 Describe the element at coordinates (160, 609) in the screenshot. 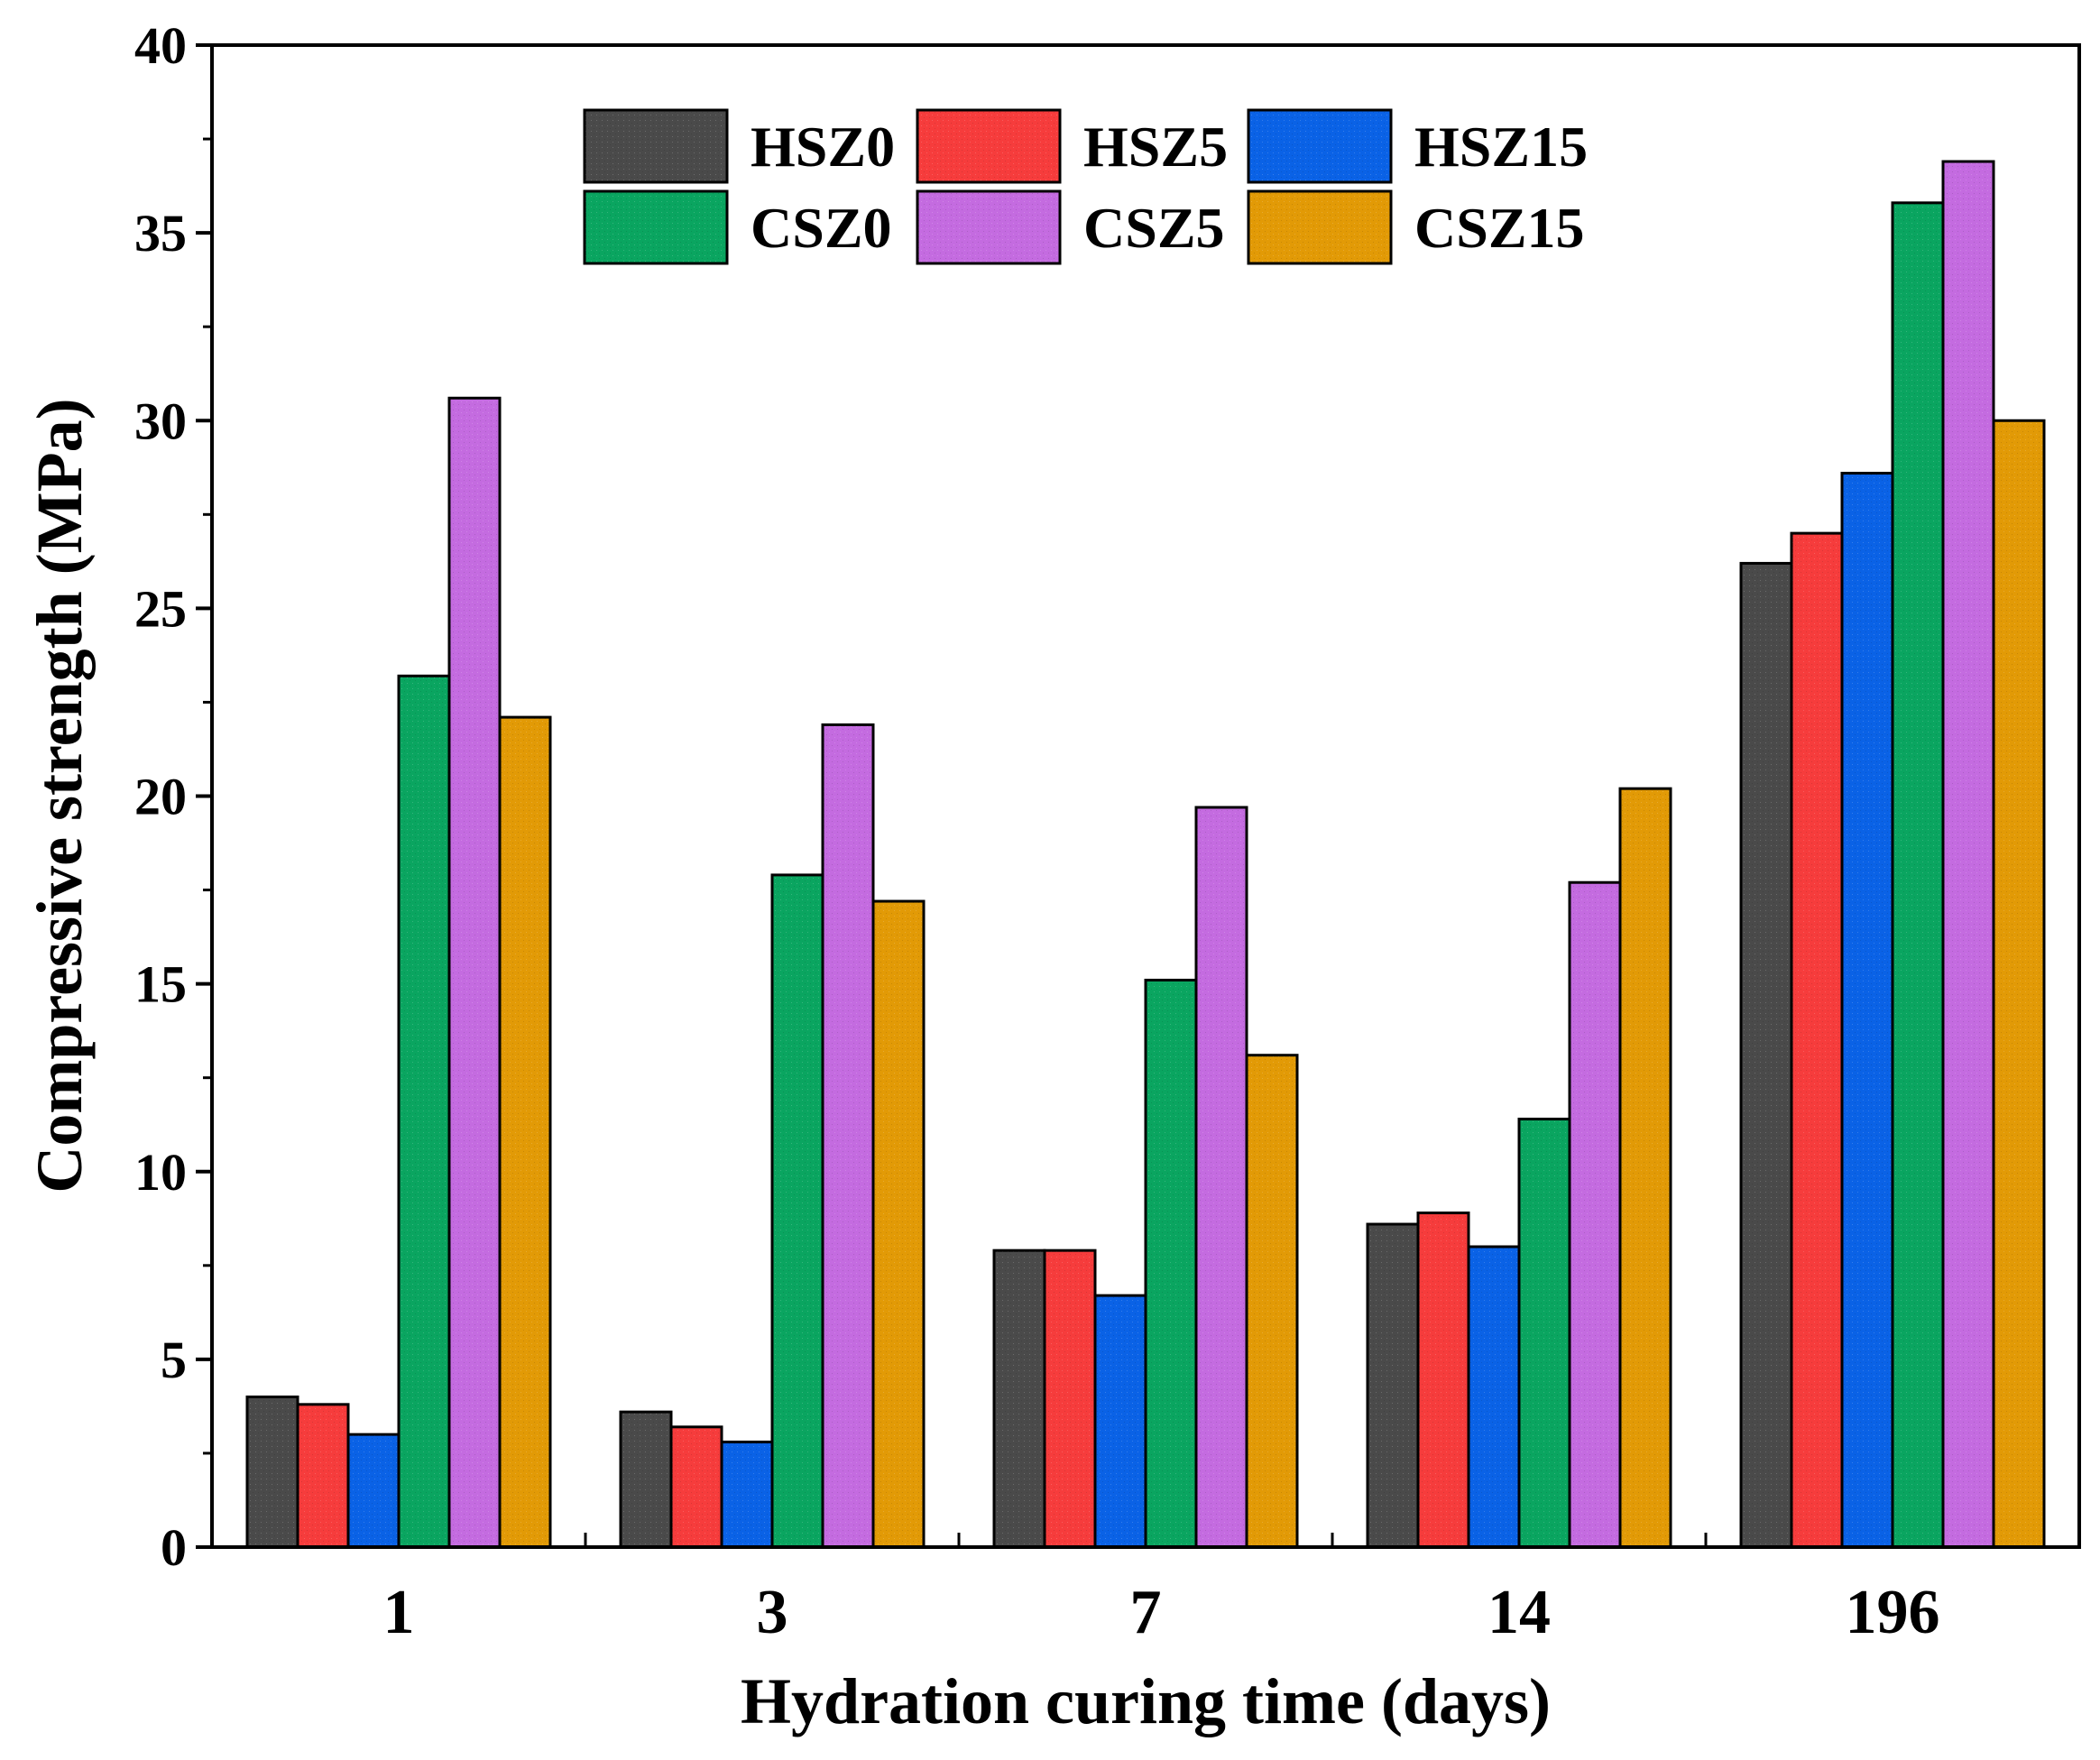

I see `y-tick-label-25: 25` at that location.